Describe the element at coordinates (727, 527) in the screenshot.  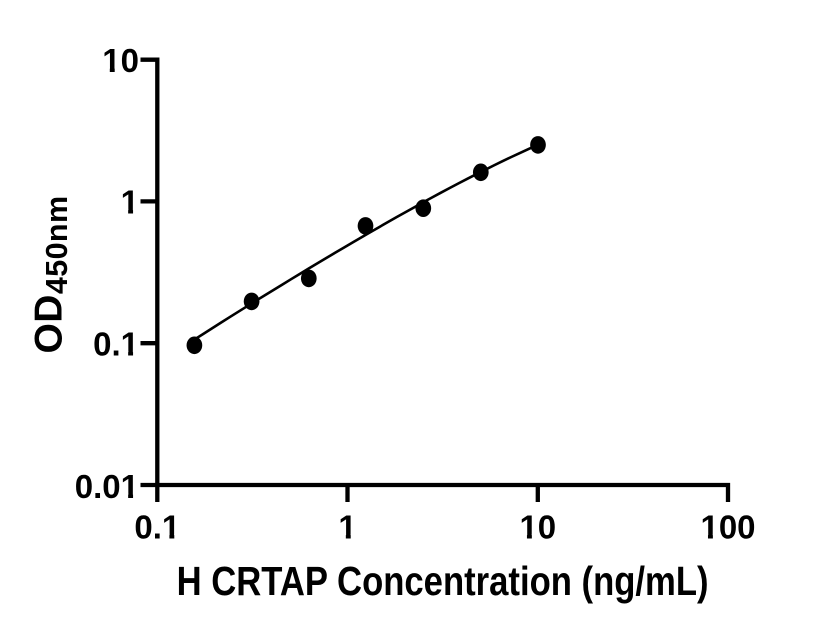
I see `svg-text: 100` at that location.